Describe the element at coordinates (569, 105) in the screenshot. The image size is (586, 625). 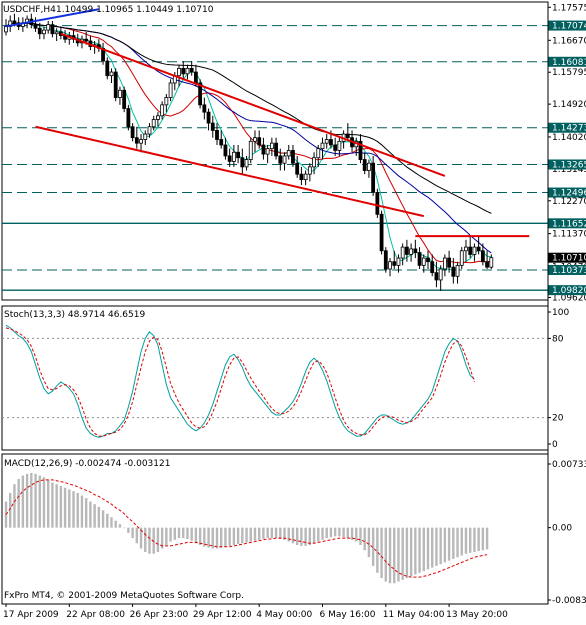
I see `price-tick-label: 1.14920` at that location.